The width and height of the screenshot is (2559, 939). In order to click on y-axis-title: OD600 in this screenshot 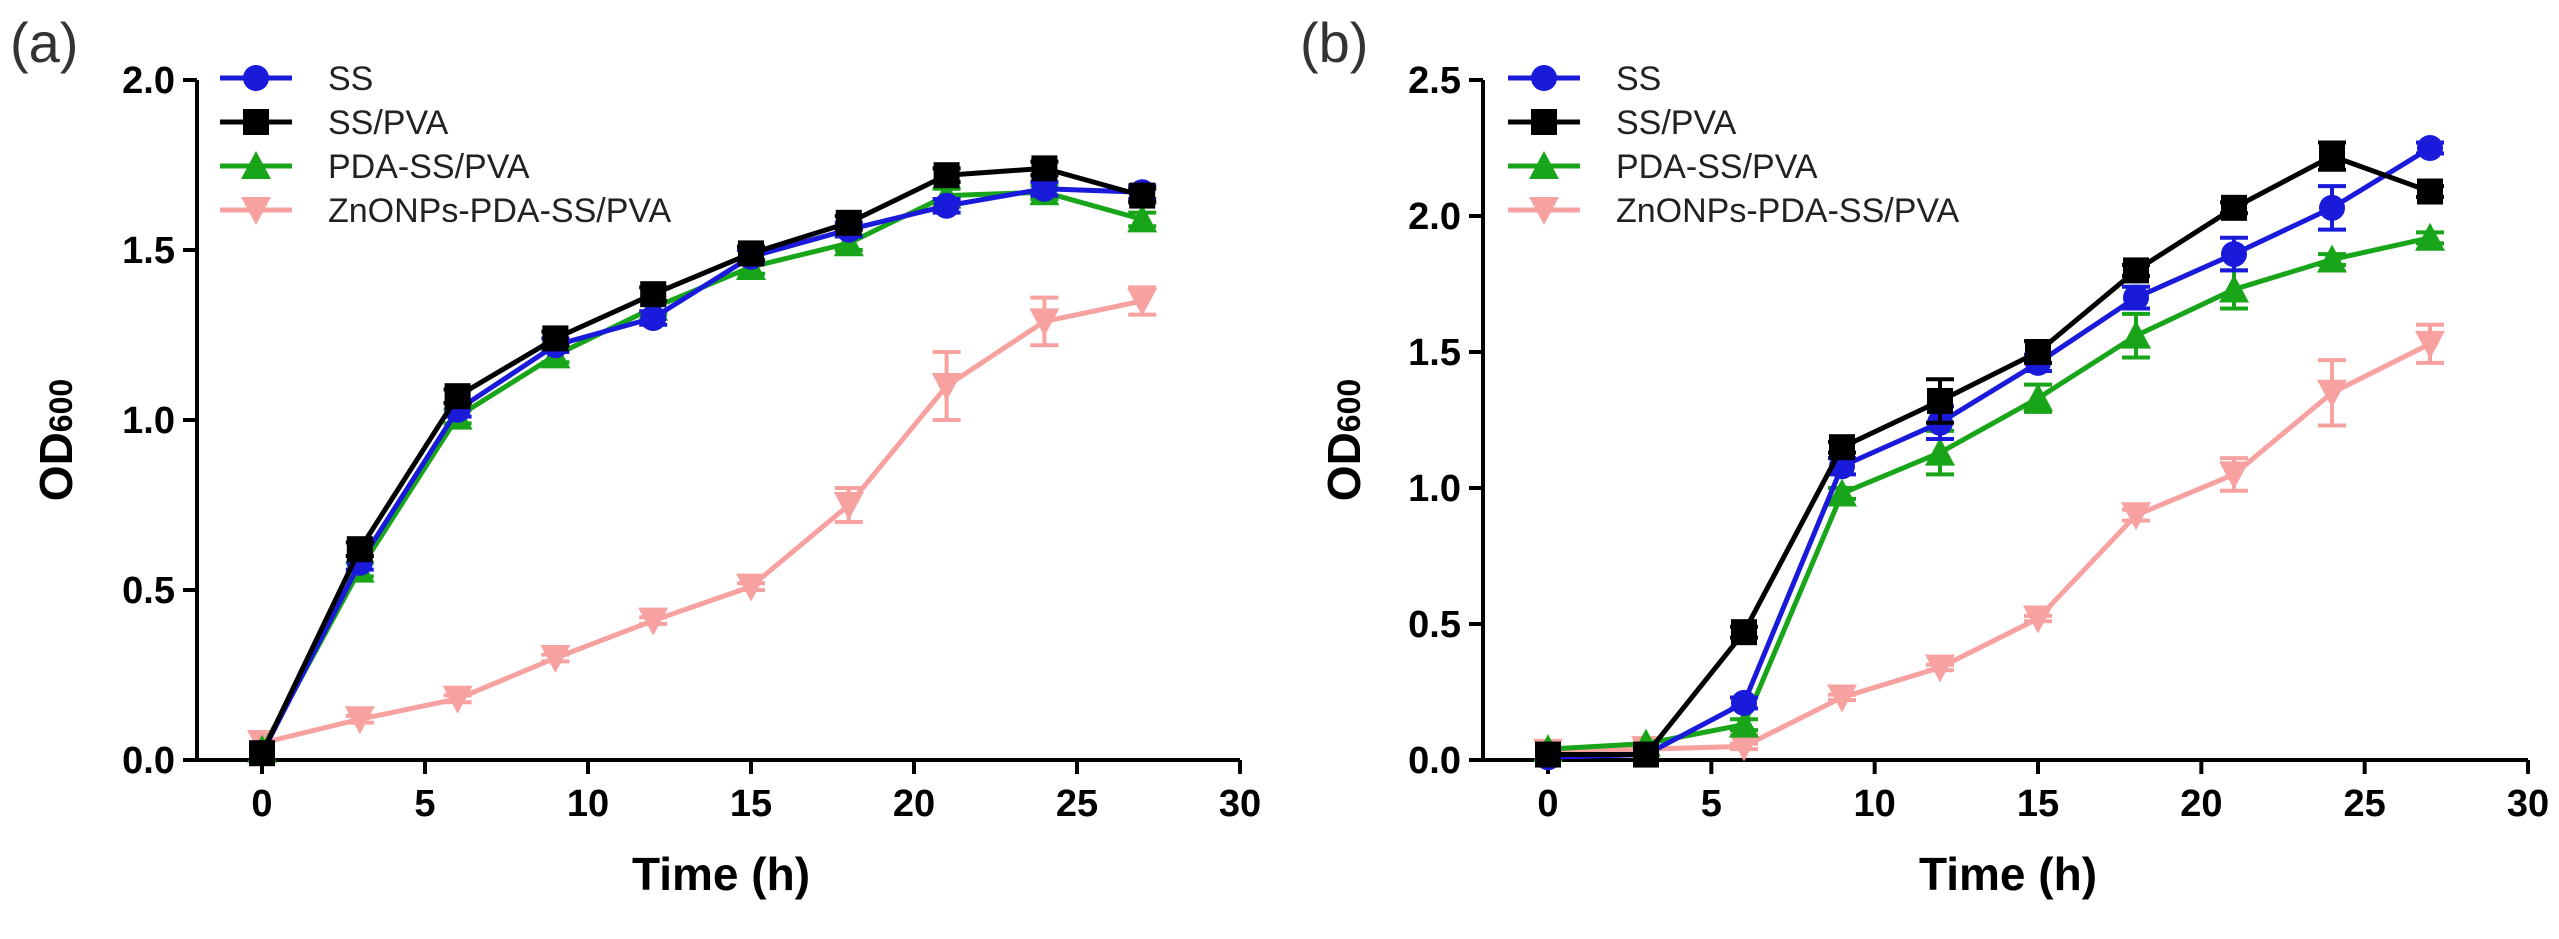, I will do `click(56, 440)`.